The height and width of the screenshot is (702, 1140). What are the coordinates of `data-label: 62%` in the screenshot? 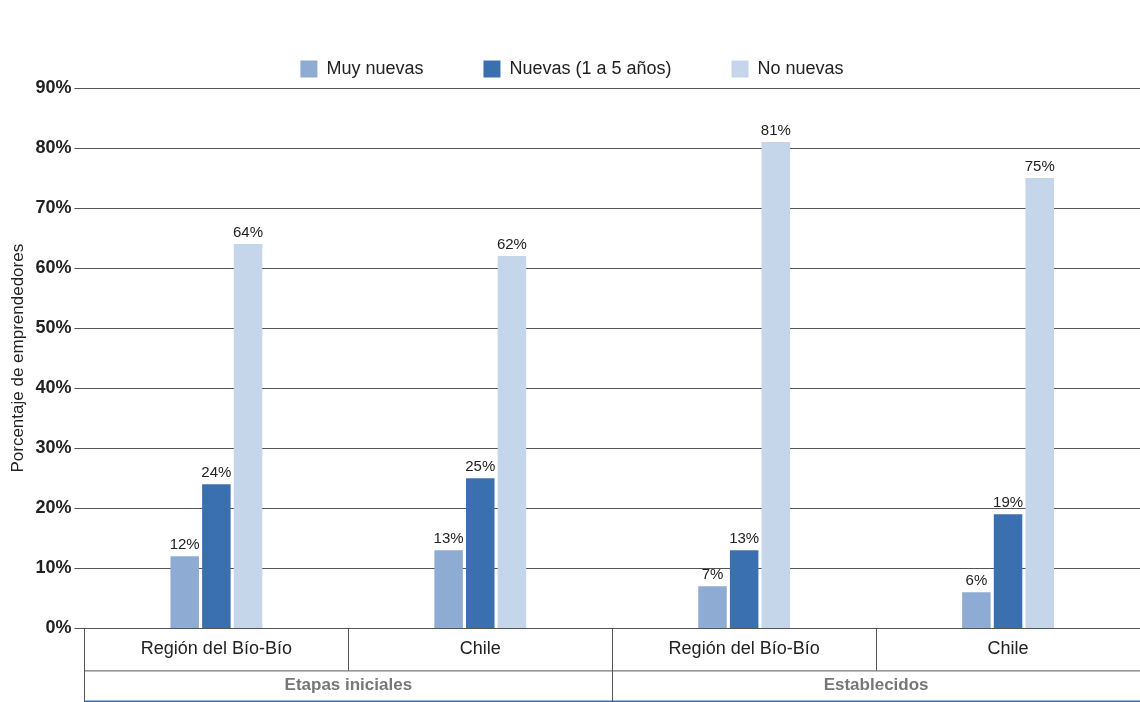 It's located at (511, 243).